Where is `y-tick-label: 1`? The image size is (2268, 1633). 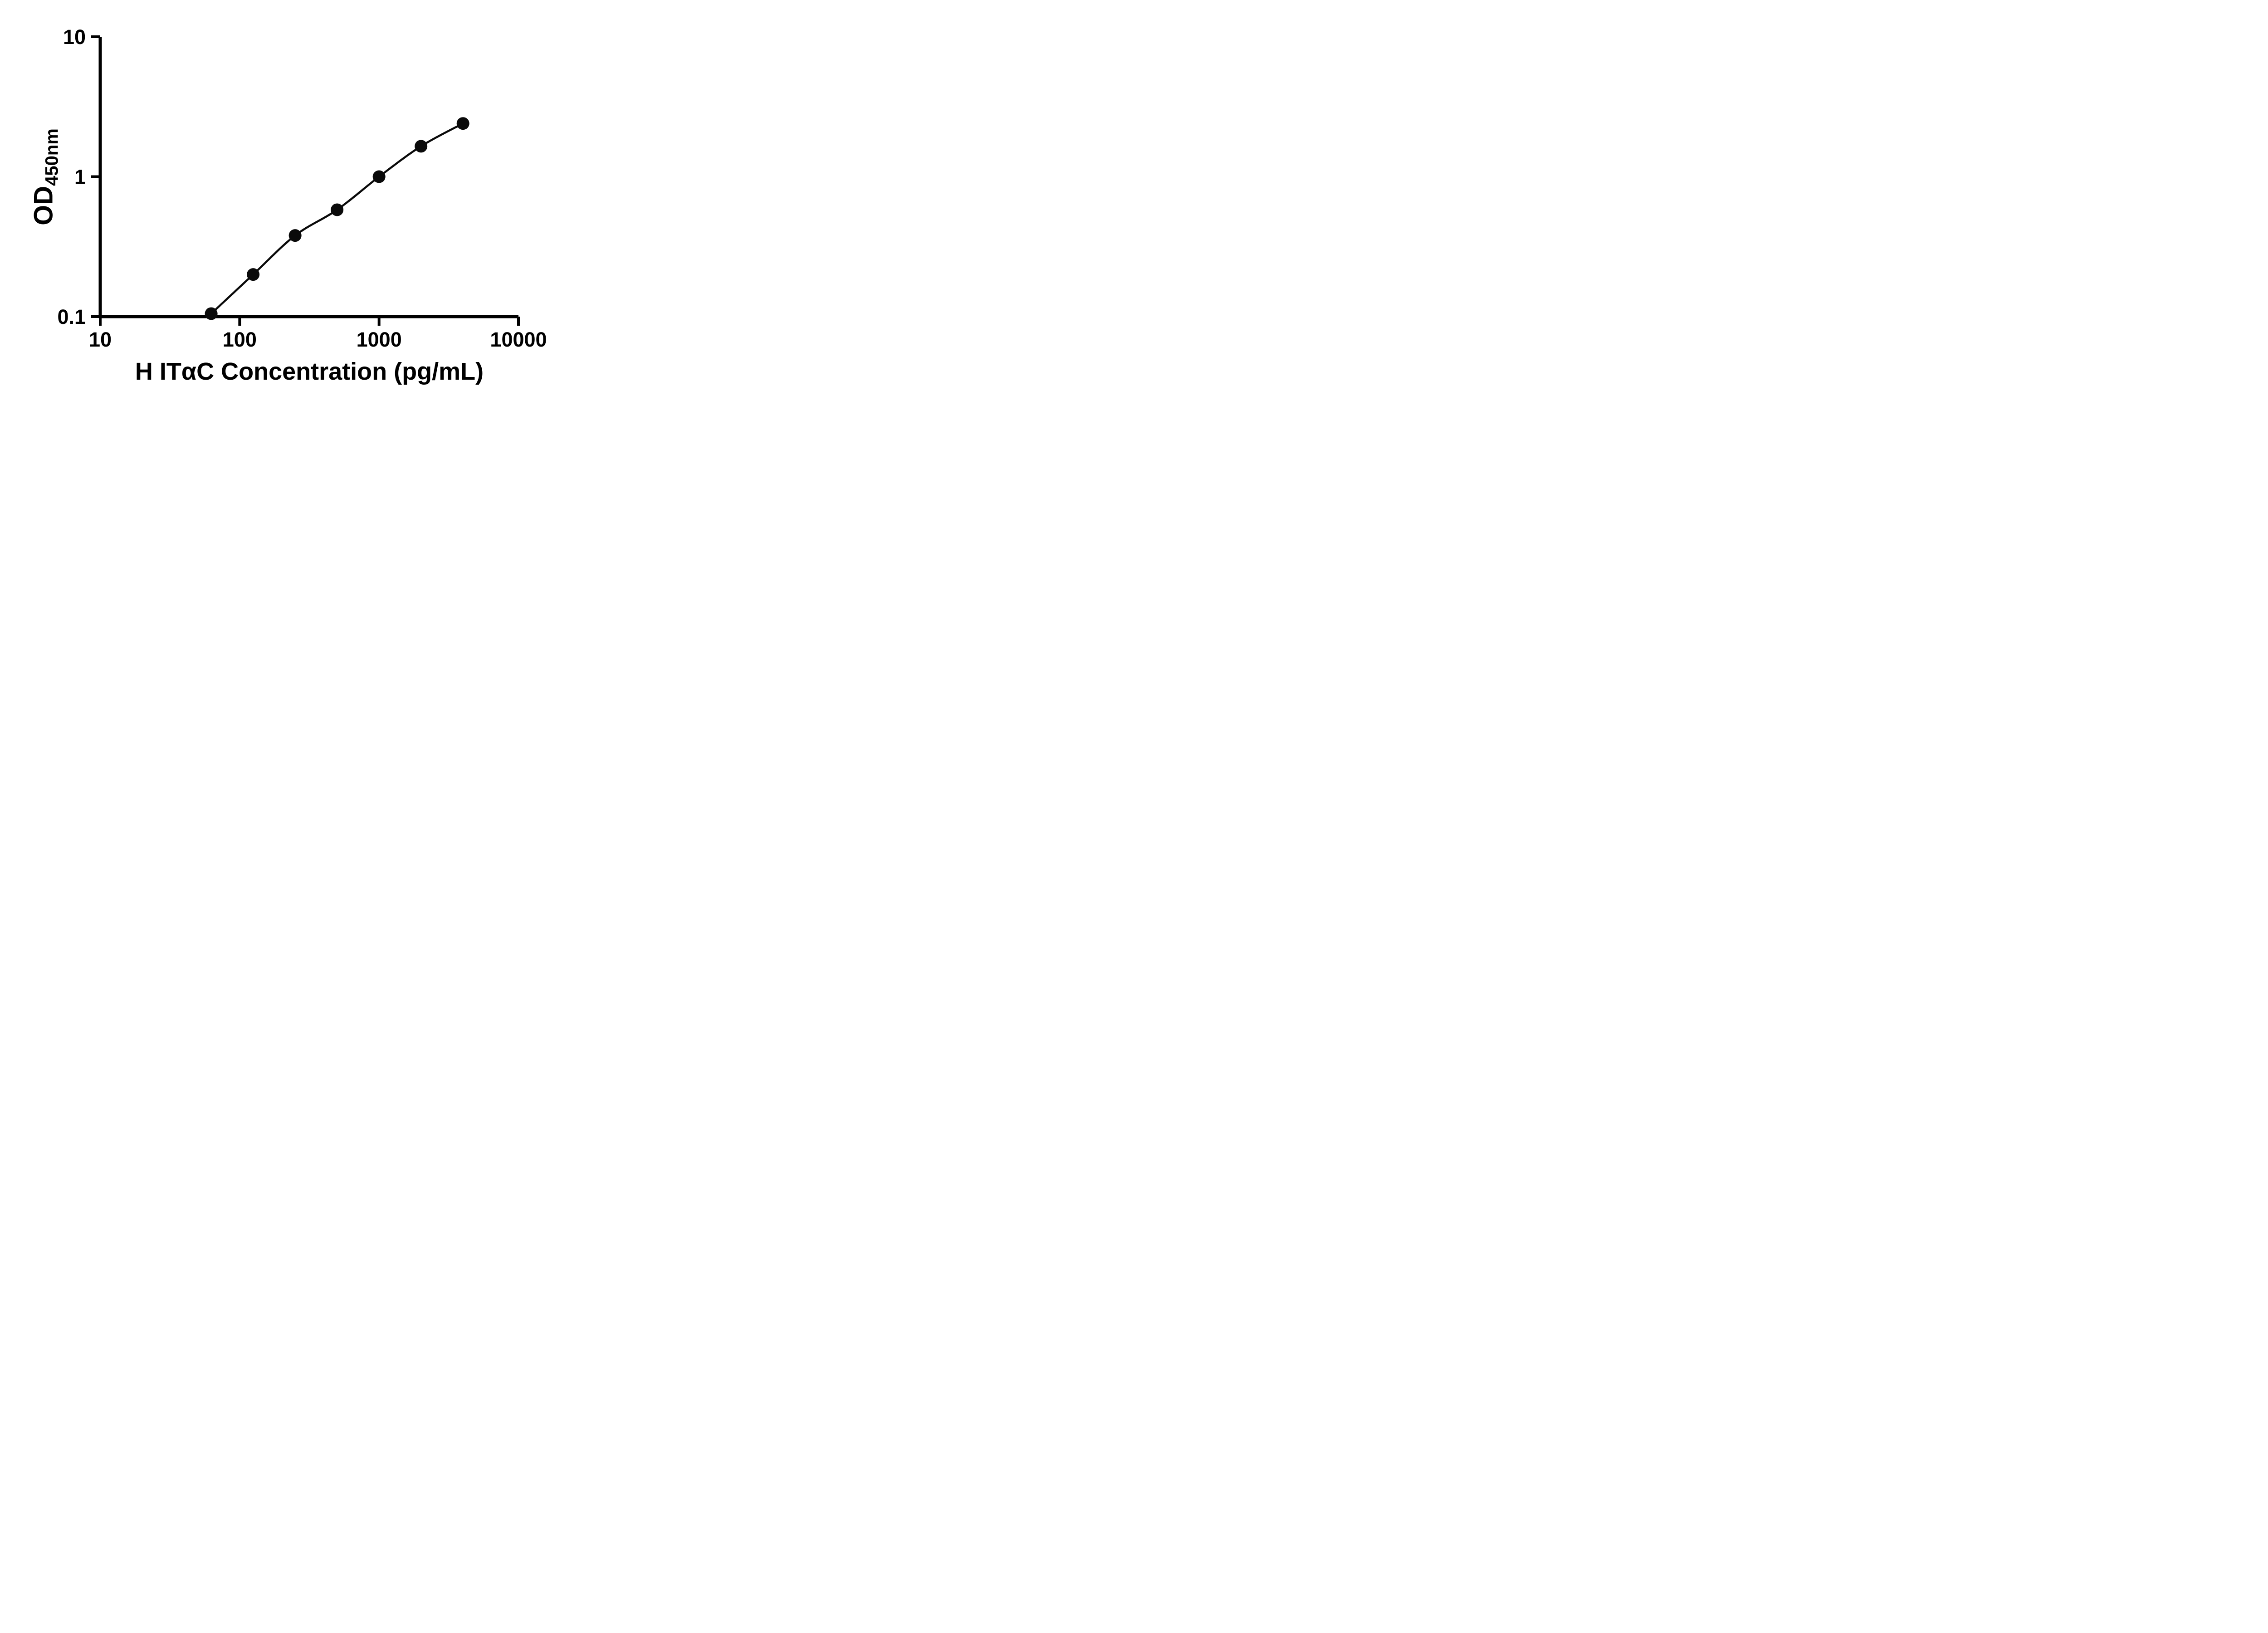 y-tick-label: 1 is located at coordinates (80, 177).